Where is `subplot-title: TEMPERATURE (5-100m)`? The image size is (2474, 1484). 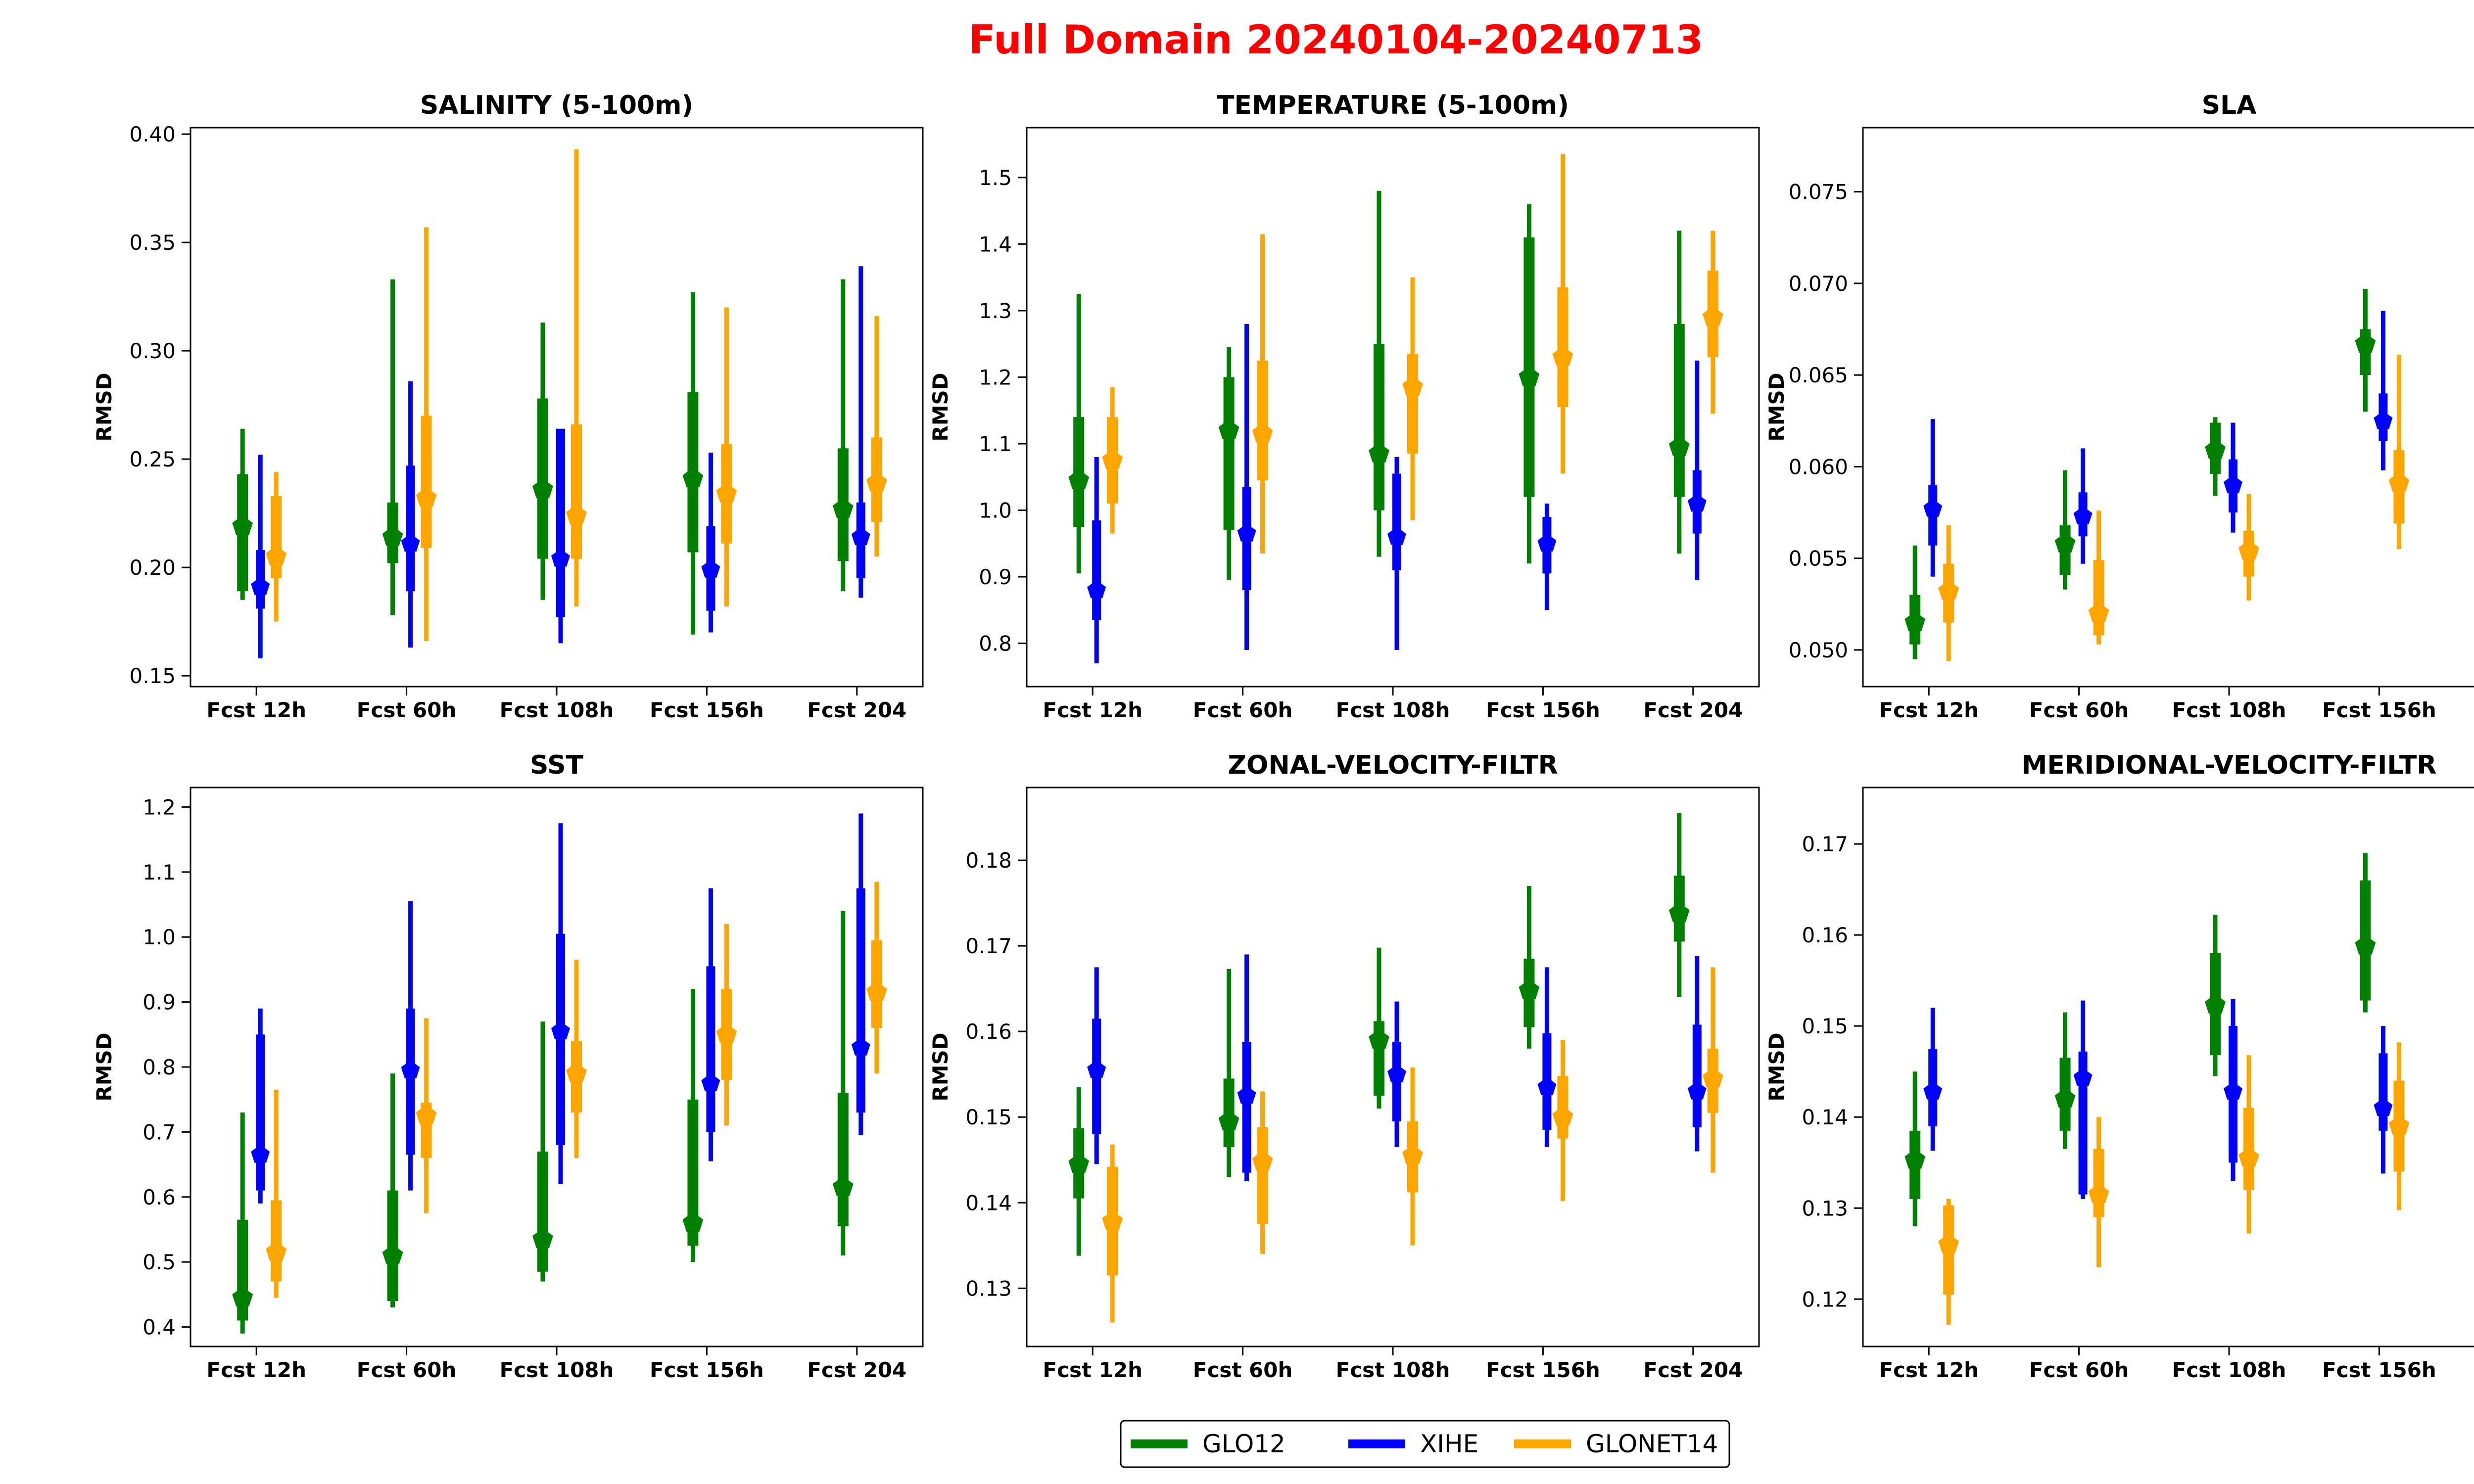 subplot-title: TEMPERATURE (5-100m) is located at coordinates (1393, 105).